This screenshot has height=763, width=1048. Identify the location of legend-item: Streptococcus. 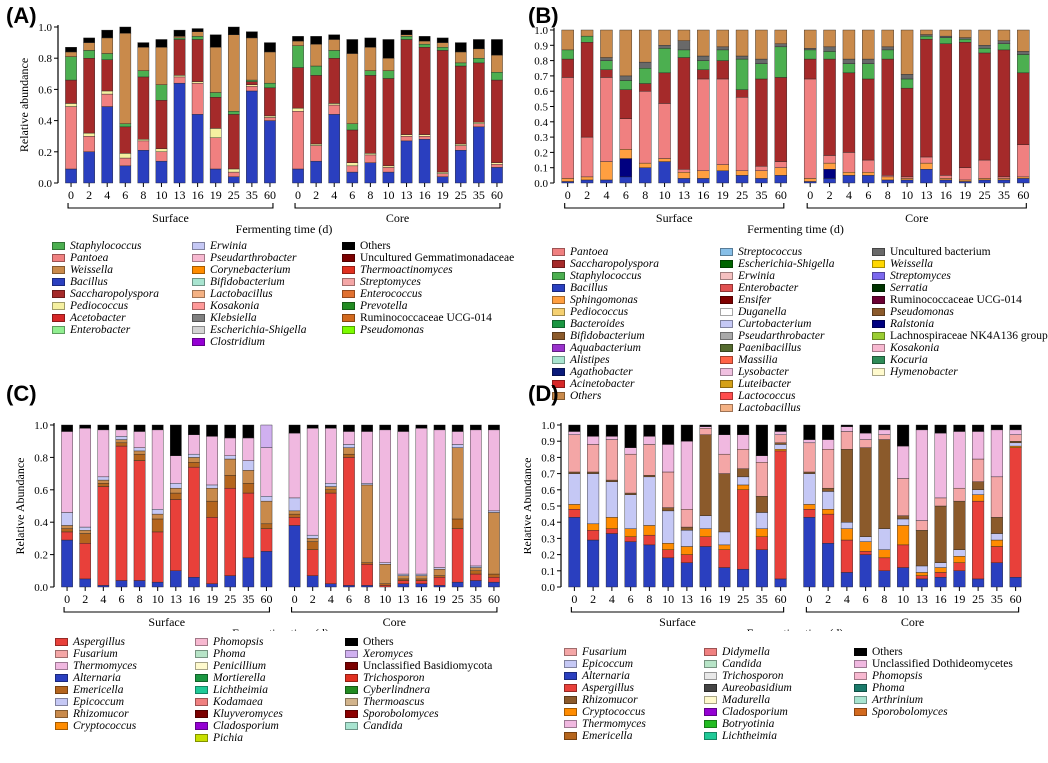
(777, 252).